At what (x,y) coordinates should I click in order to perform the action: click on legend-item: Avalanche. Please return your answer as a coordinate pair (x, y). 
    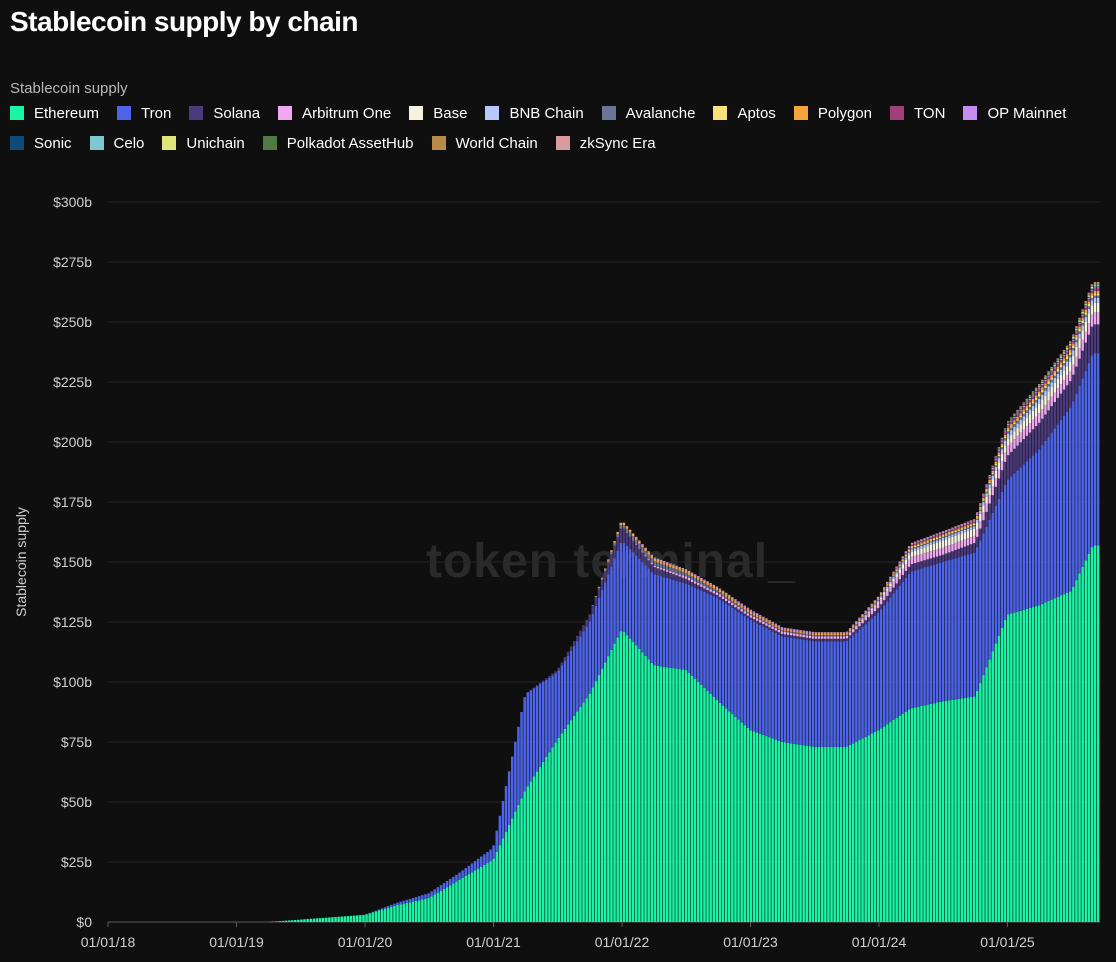
    Looking at the image, I should click on (648, 113).